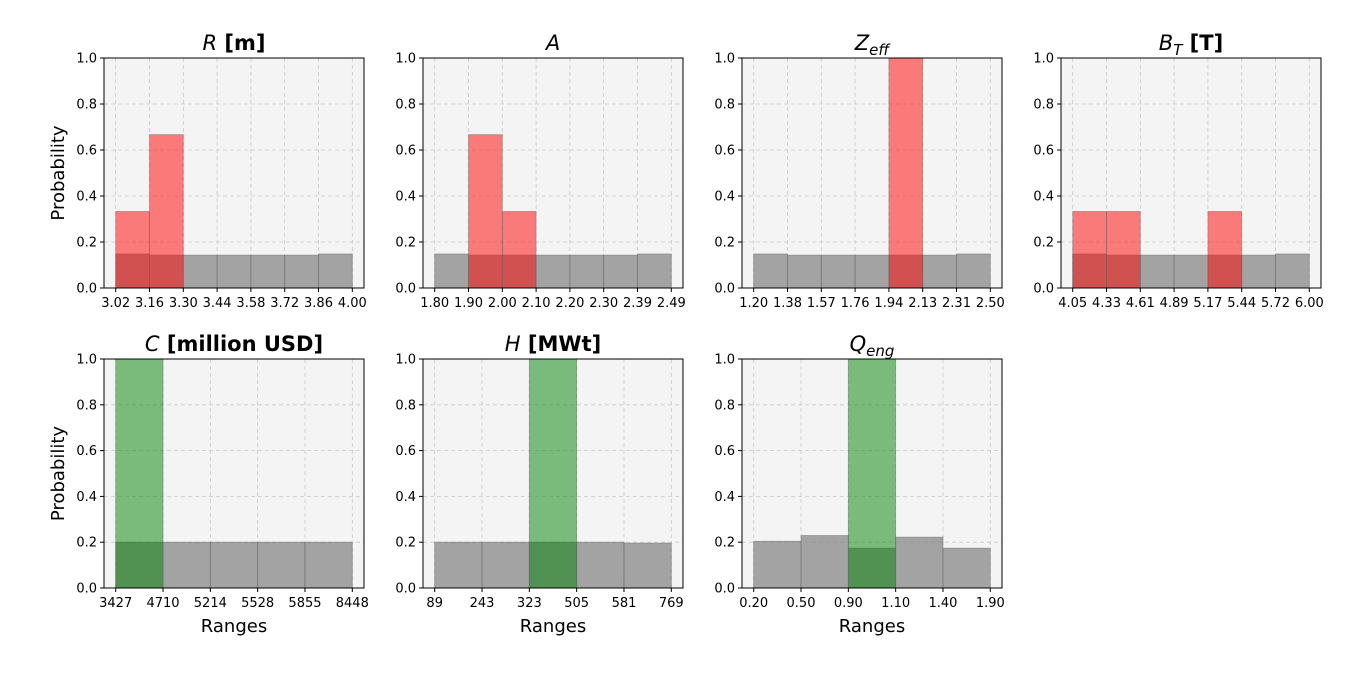 Image resolution: width=1359 pixels, height=677 pixels. I want to click on x-tick-label: 0.20, so click(753, 603).